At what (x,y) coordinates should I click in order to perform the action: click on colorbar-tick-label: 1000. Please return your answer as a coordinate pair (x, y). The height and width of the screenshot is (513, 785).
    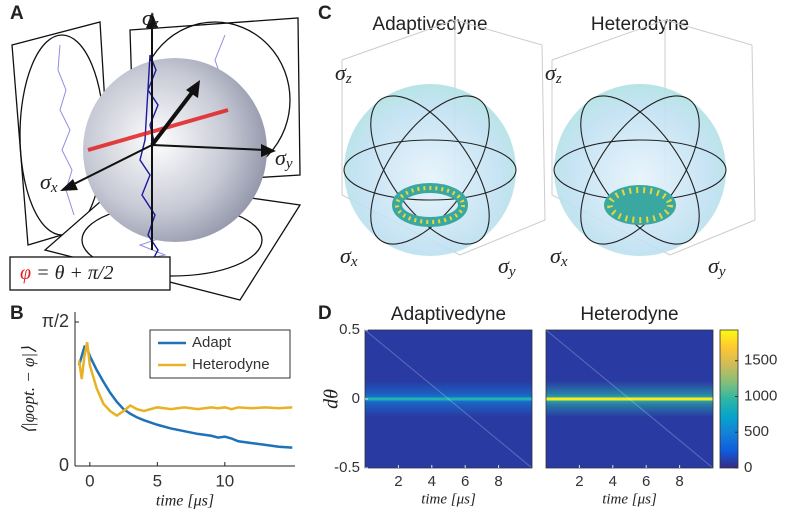
    Looking at the image, I should click on (760, 395).